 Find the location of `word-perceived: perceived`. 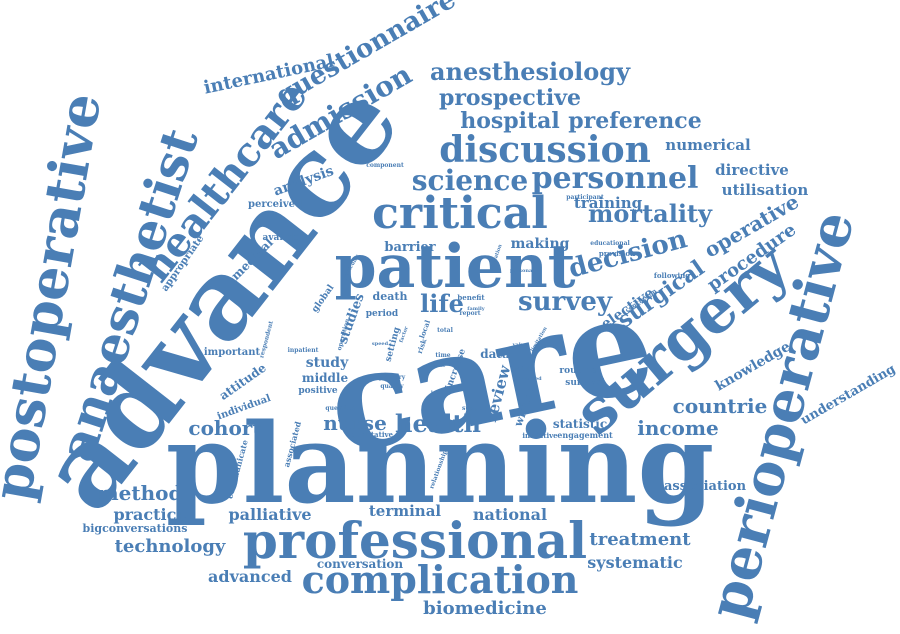

word-perceived: perceived is located at coordinates (275, 204).